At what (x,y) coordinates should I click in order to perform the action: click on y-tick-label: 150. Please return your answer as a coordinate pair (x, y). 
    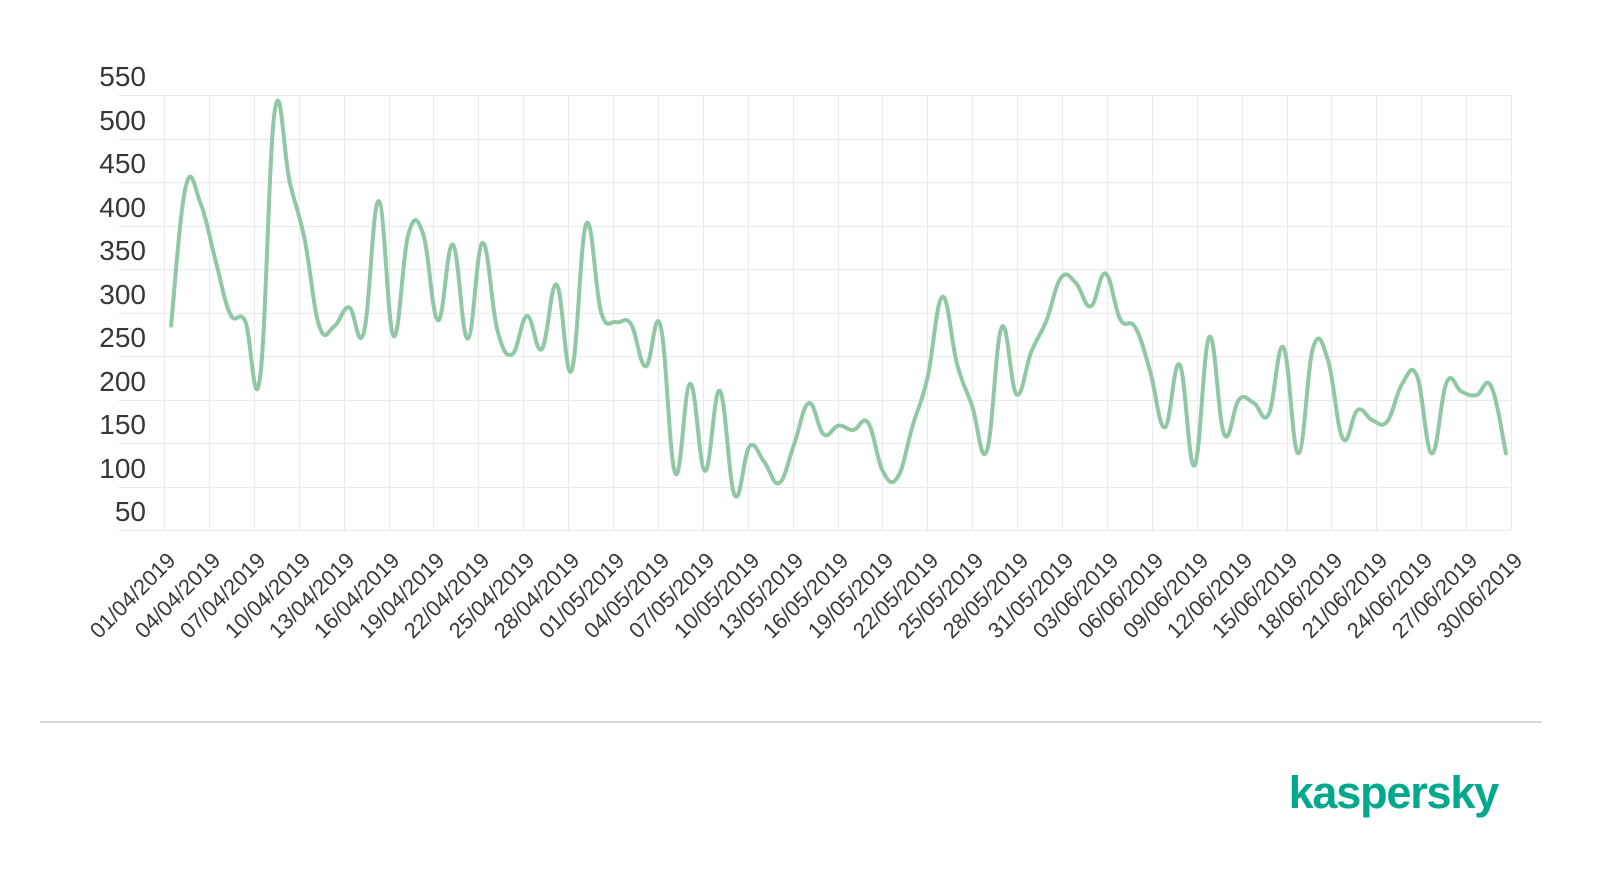
    Looking at the image, I should click on (122, 424).